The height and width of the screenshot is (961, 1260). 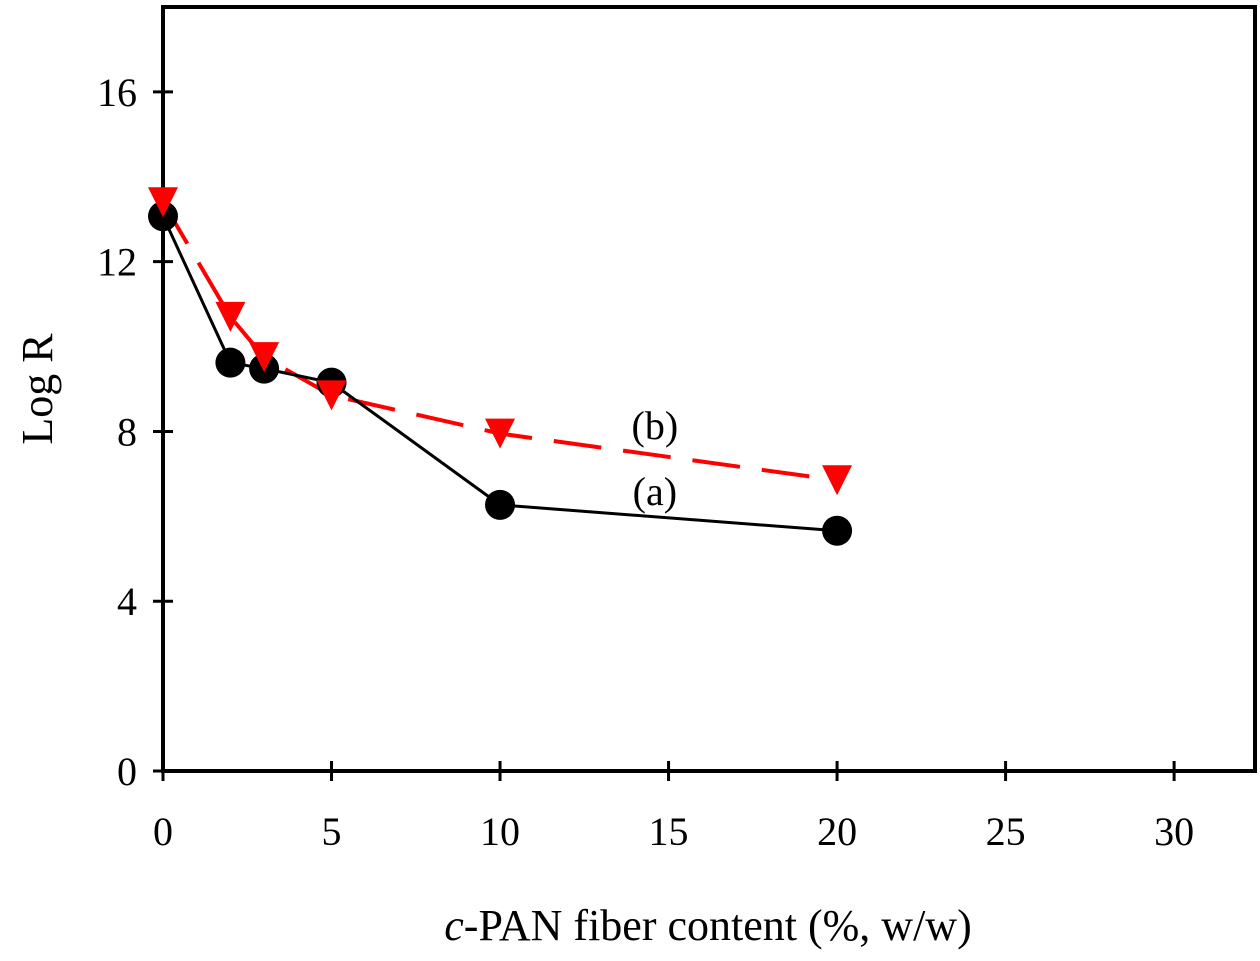 What do you see at coordinates (718, 925) in the screenshot?
I see `x-axis-title-rest: -PAN fiber content (%, w/w)` at bounding box center [718, 925].